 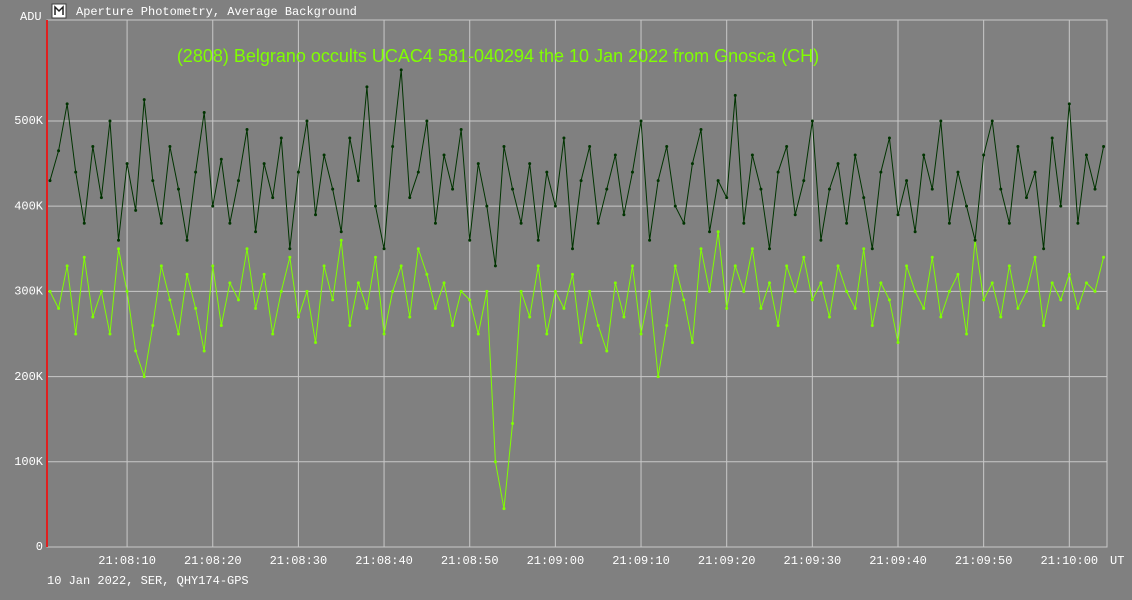 I want to click on y-tick-label: 0, so click(x=39, y=547).